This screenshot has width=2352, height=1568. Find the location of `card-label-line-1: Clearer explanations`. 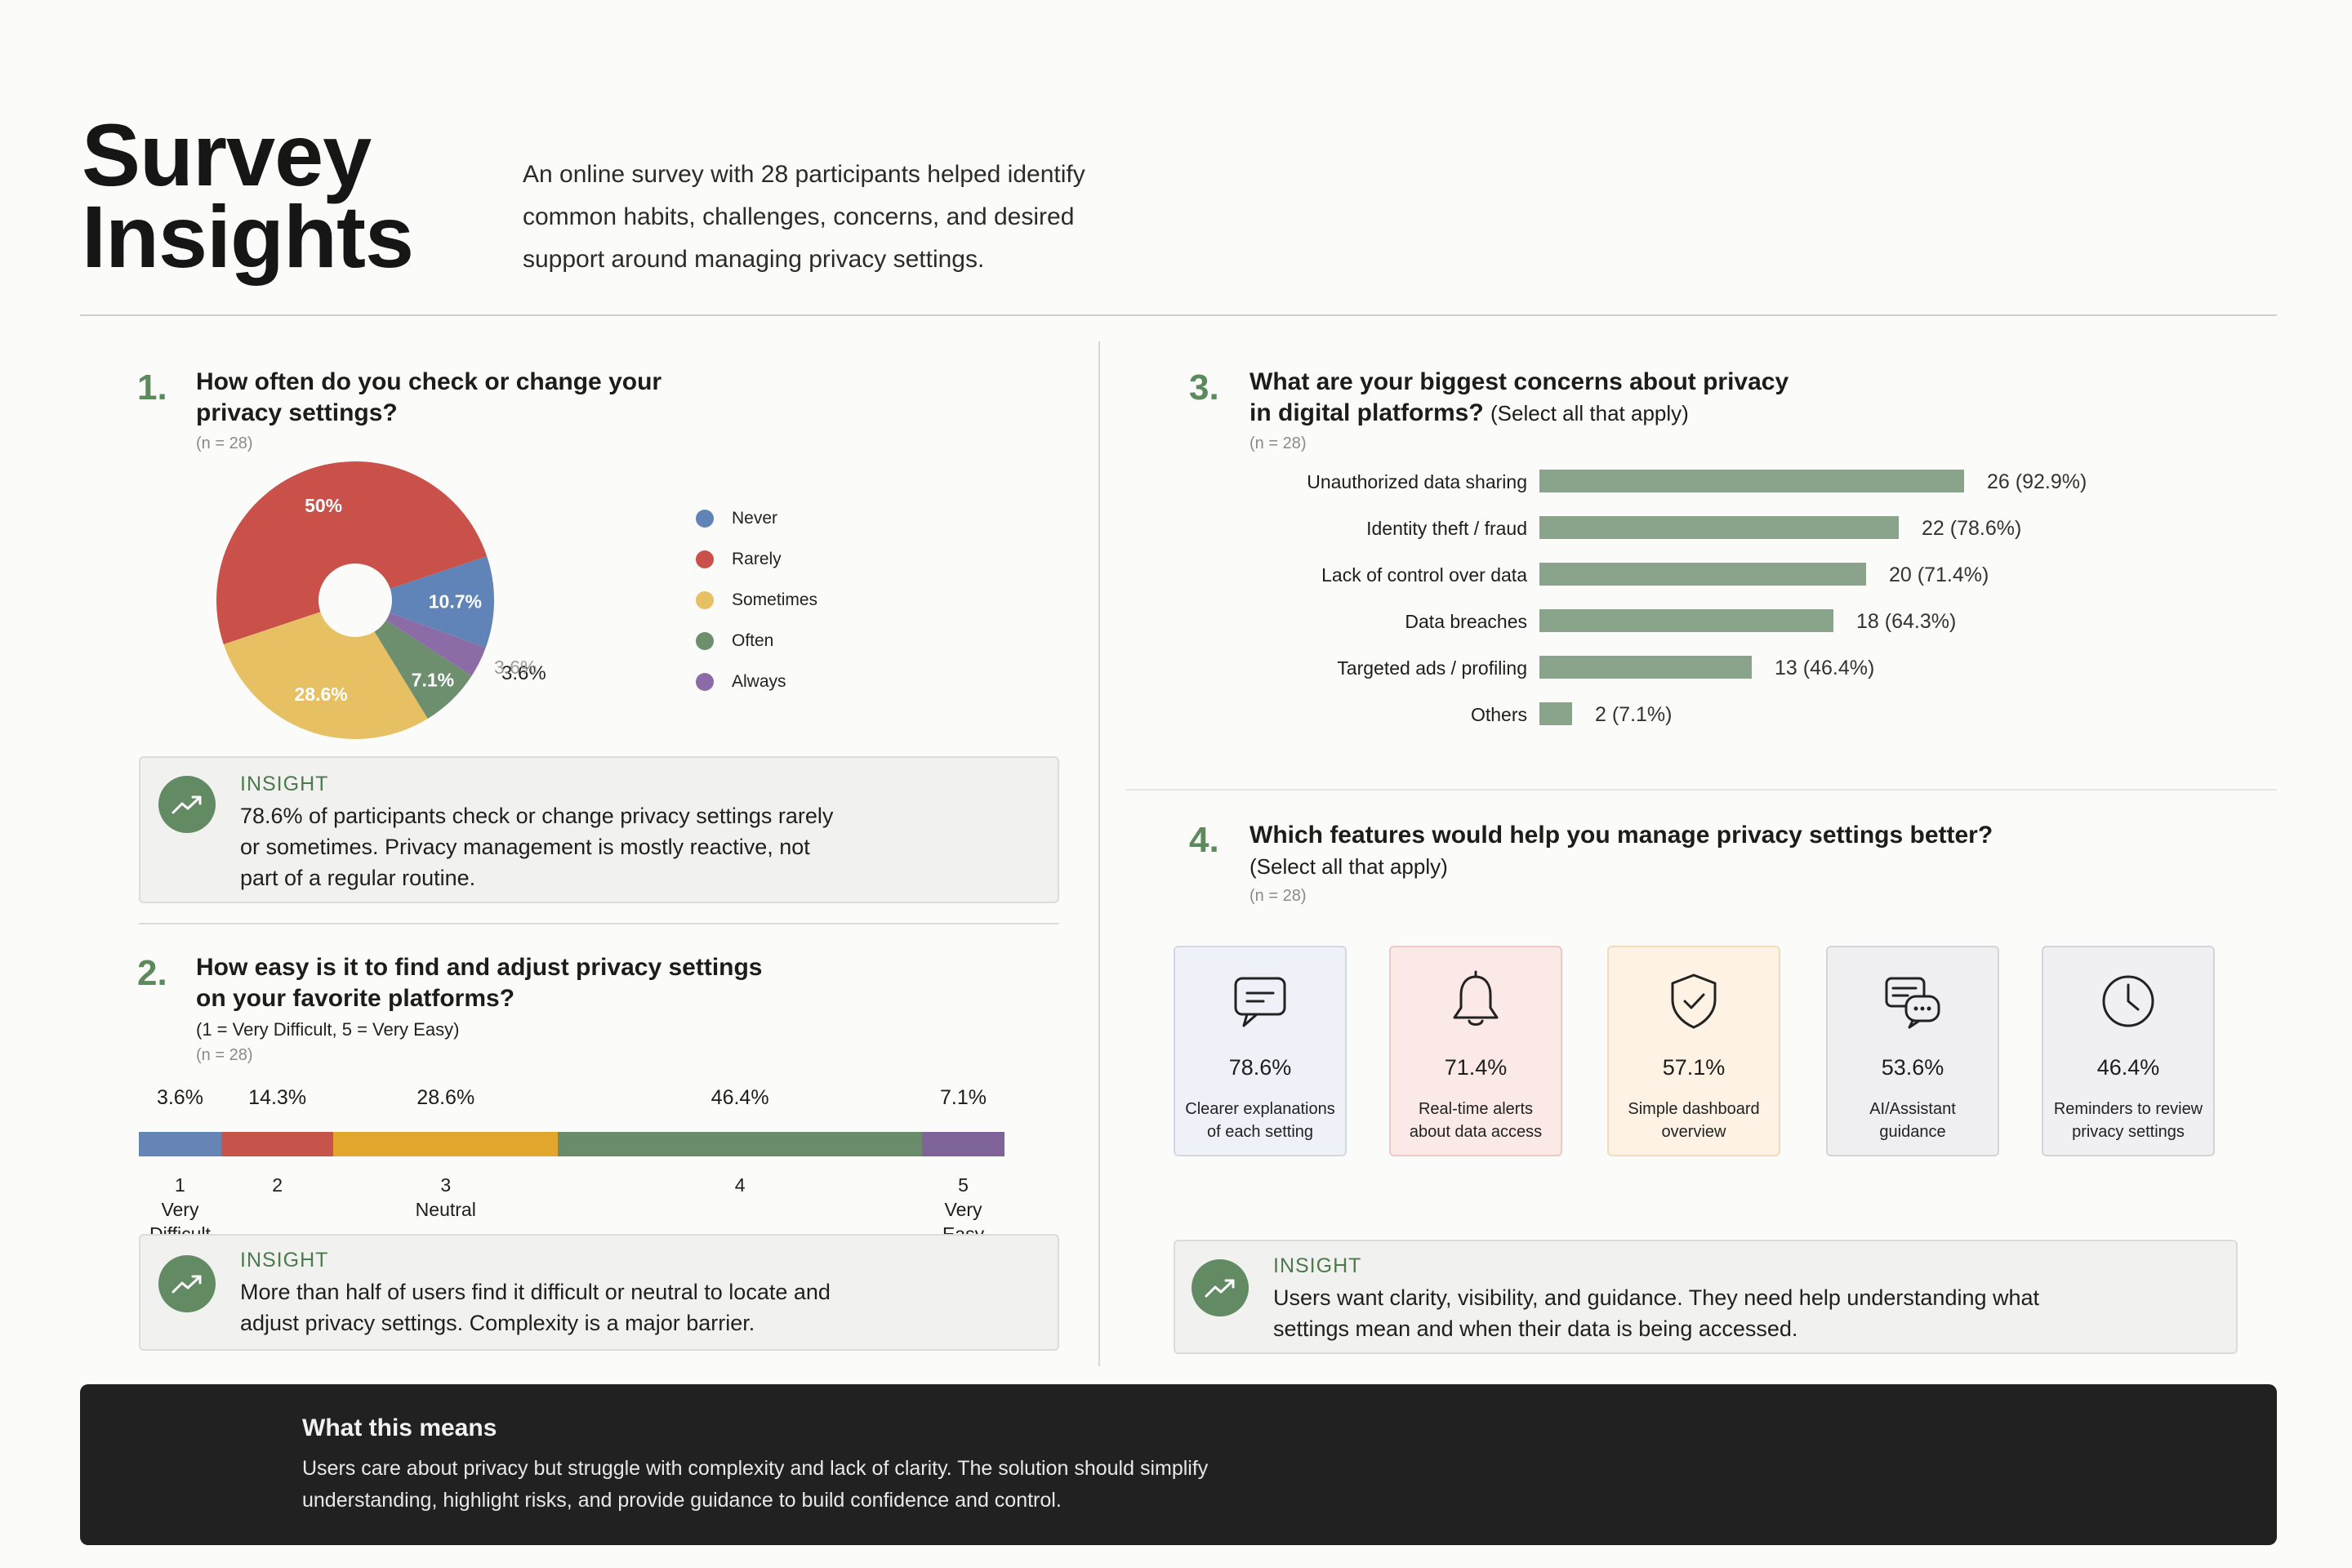

card-label-line-1: Clearer explanations is located at coordinates (1260, 1109).